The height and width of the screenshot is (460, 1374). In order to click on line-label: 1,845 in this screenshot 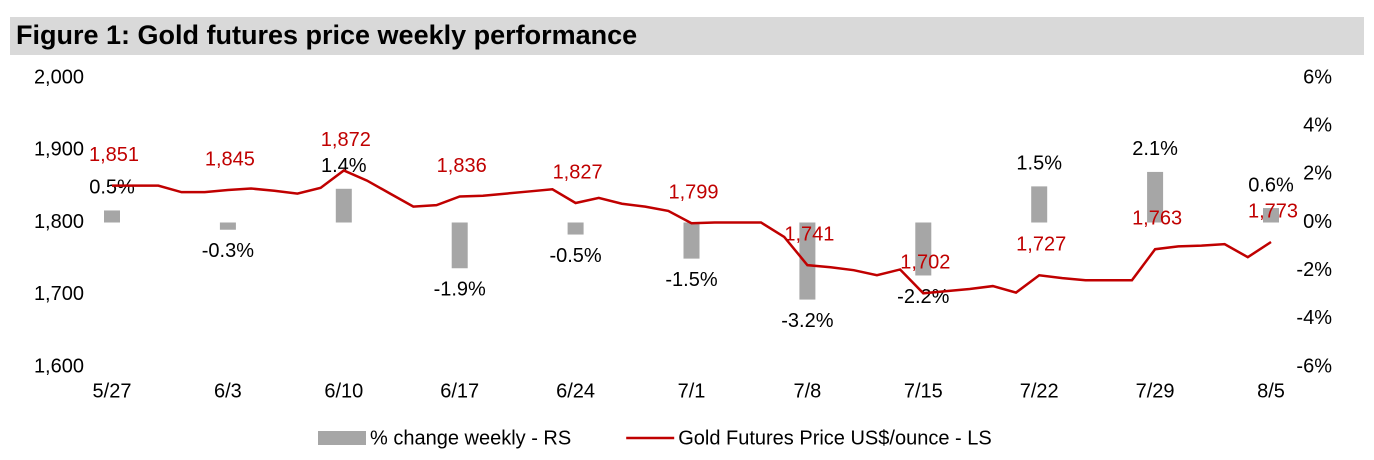, I will do `click(230, 159)`.